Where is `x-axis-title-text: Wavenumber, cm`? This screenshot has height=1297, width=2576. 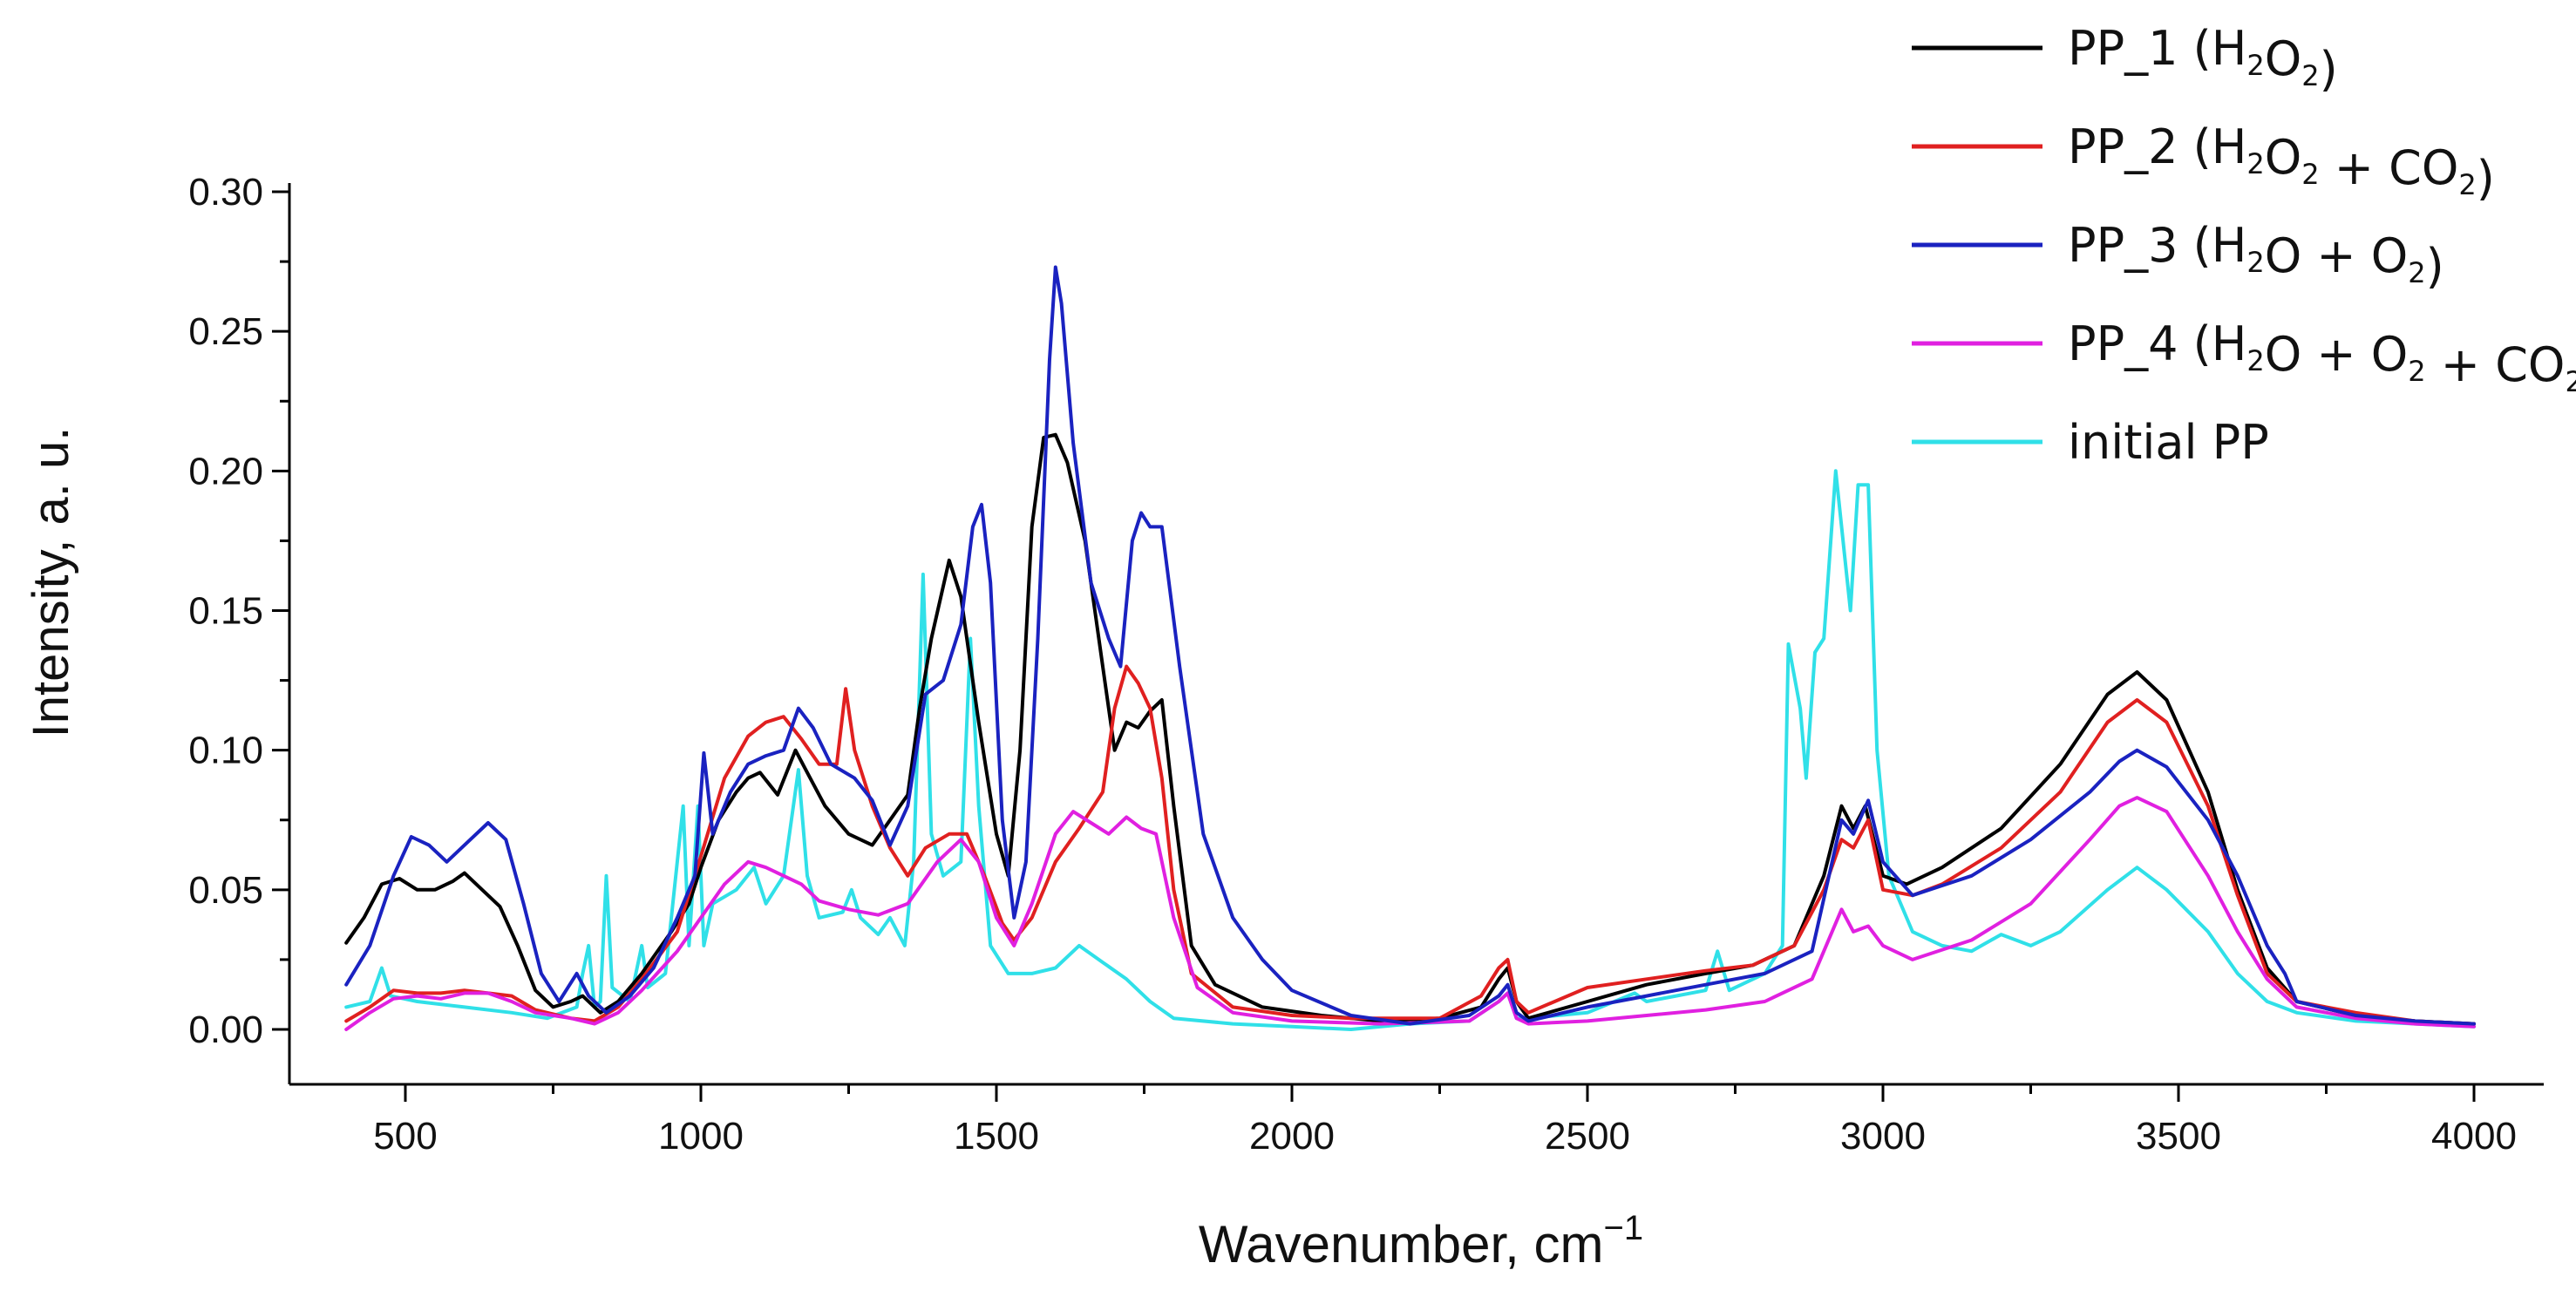
x-axis-title-text: Wavenumber, cm is located at coordinates (1401, 1244).